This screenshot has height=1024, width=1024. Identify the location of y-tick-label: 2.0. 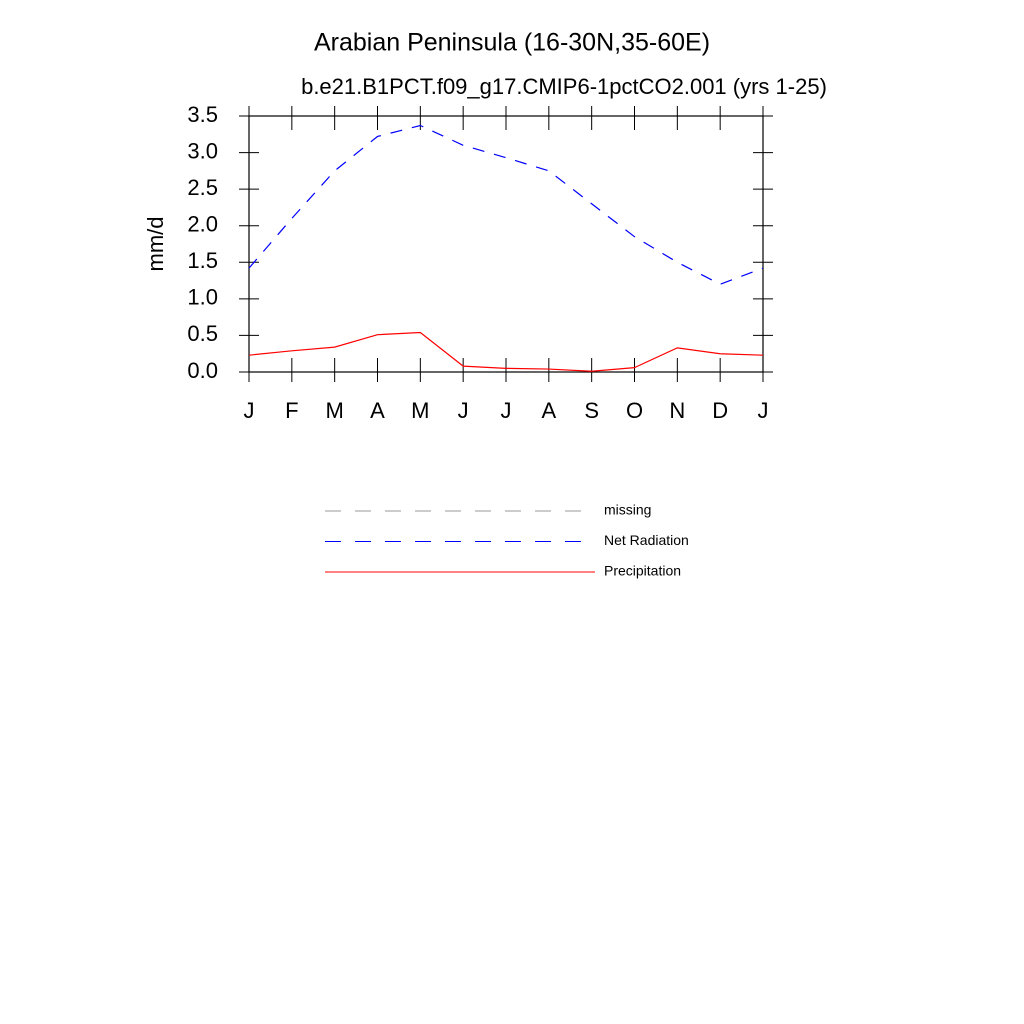
(202, 224).